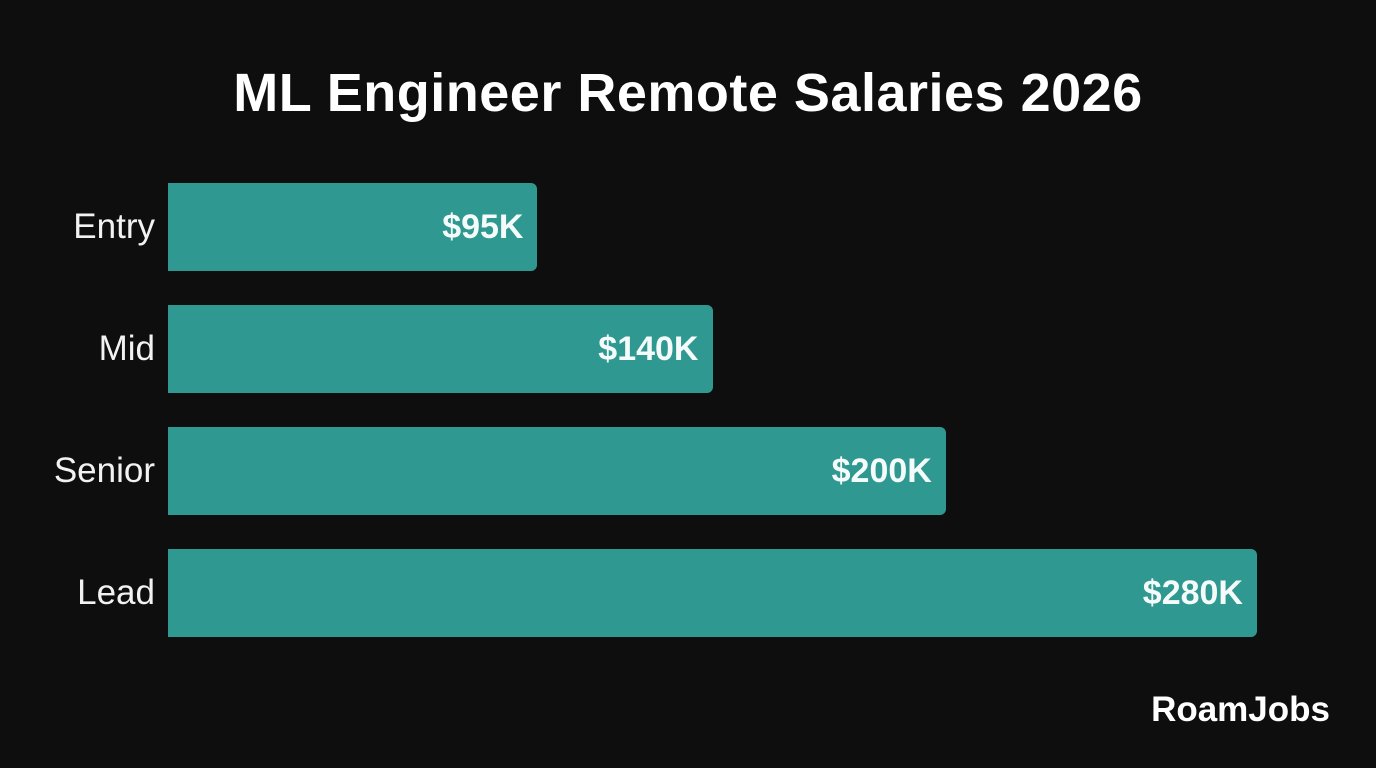  Describe the element at coordinates (116, 592) in the screenshot. I see `category-label: Lead` at that location.